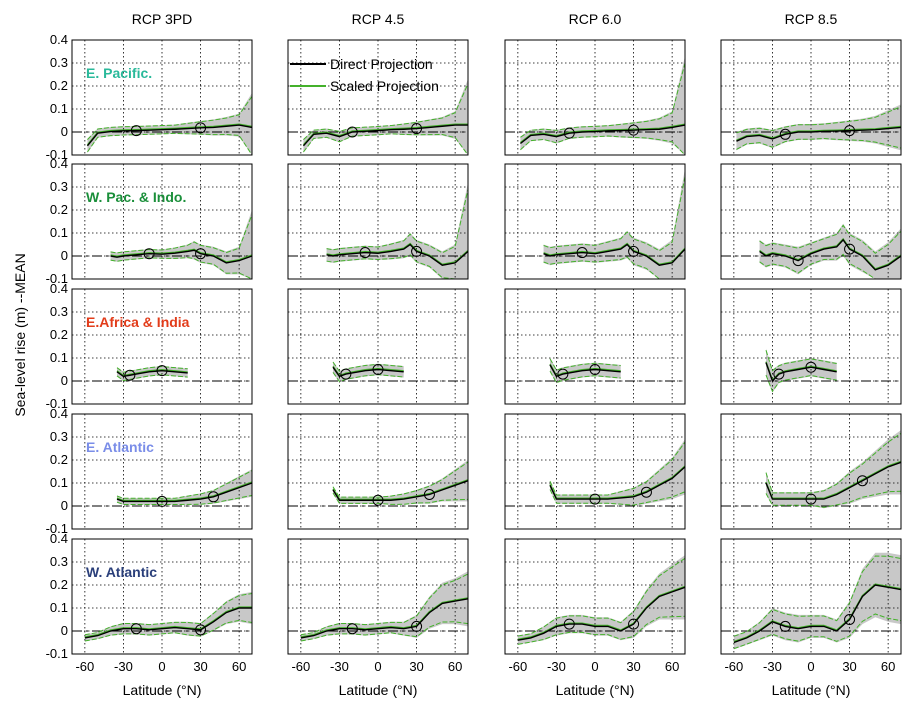 The height and width of the screenshot is (703, 909). Describe the element at coordinates (136, 197) in the screenshot. I see `region-label: W. Pac. & Indo.` at that location.